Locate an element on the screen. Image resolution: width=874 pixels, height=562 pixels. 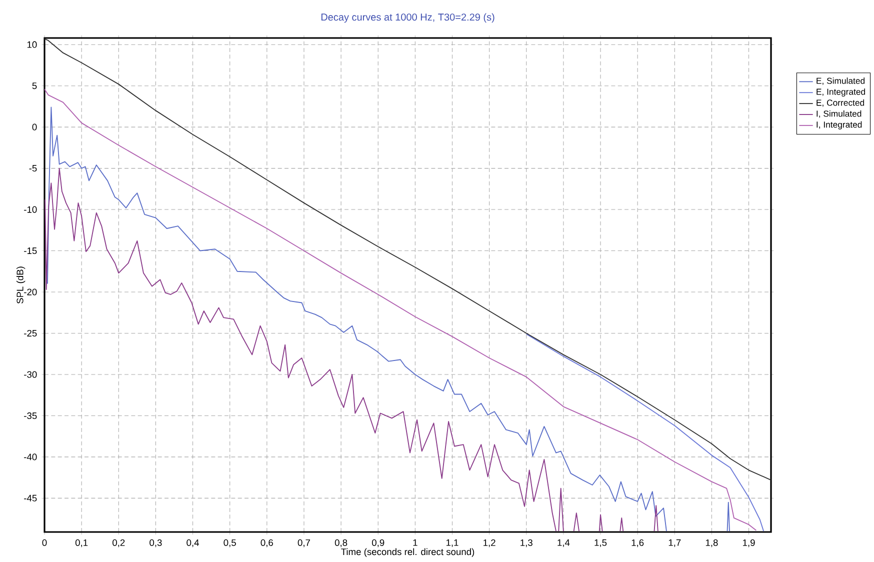
x-tick-label: 0,9 is located at coordinates (378, 543).